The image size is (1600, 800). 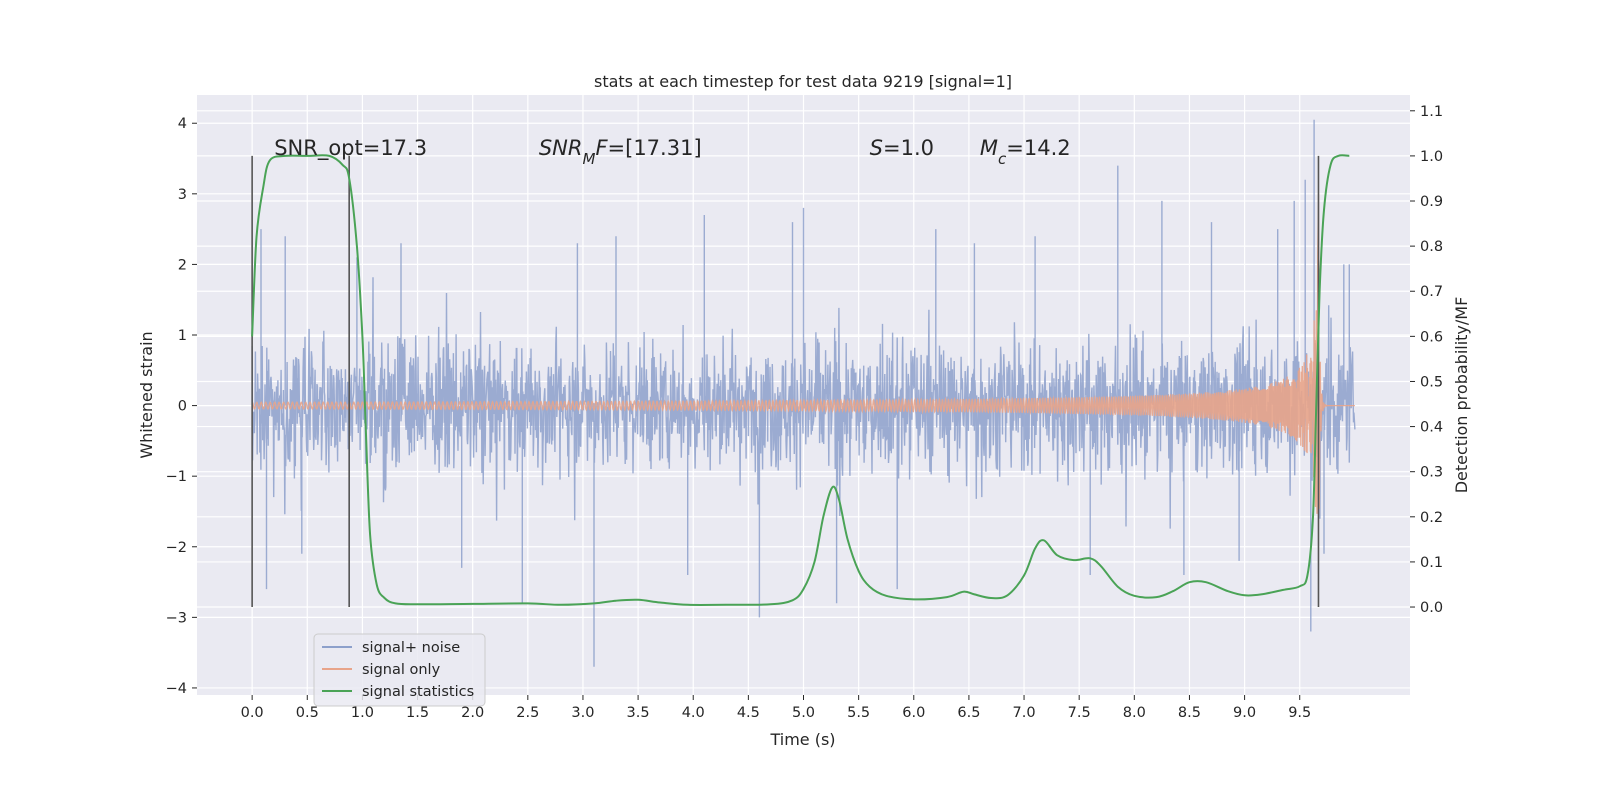 I want to click on y2-tick-label: 0.1, so click(x=1431, y=563).